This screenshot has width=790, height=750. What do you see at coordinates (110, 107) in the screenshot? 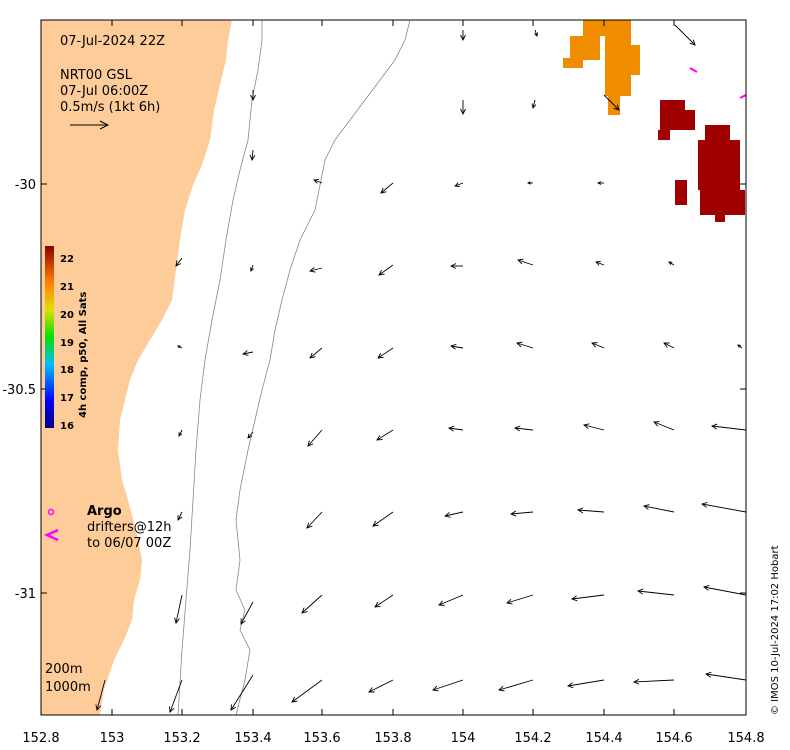
I see `scale-label: 0.5m/s (1kt 6h)` at bounding box center [110, 107].